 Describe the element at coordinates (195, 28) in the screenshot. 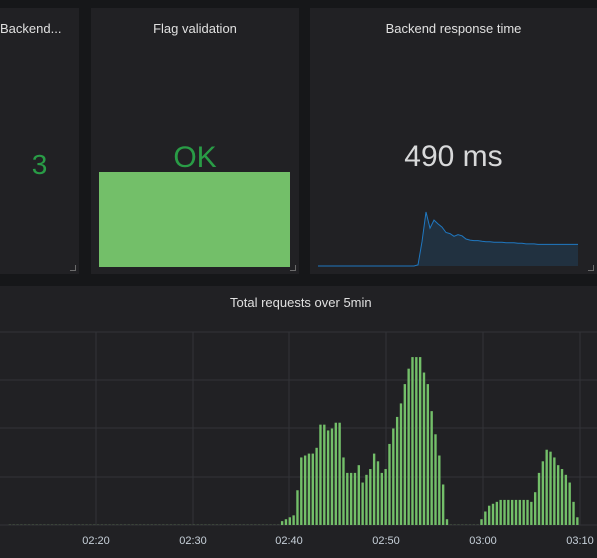

I see `panel-title: Flag validation` at that location.